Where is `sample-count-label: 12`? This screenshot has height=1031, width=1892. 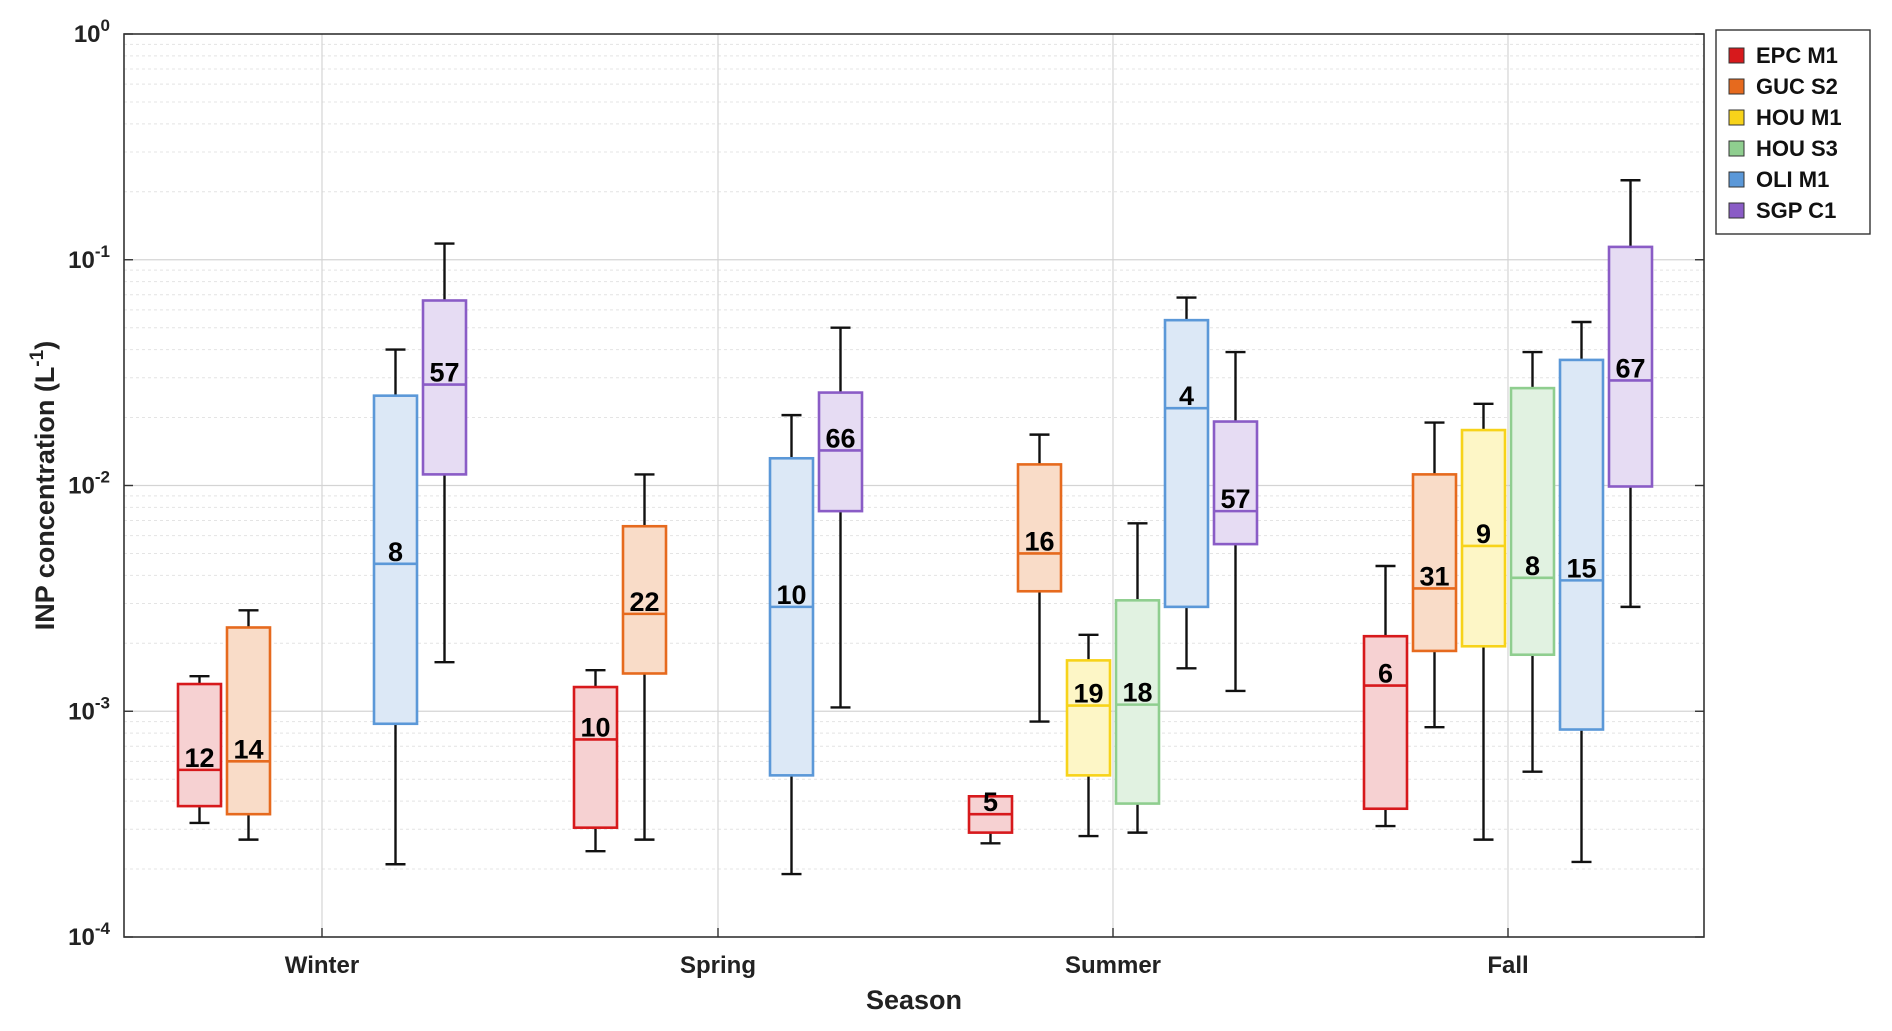
sample-count-label: 12 is located at coordinates (199, 758).